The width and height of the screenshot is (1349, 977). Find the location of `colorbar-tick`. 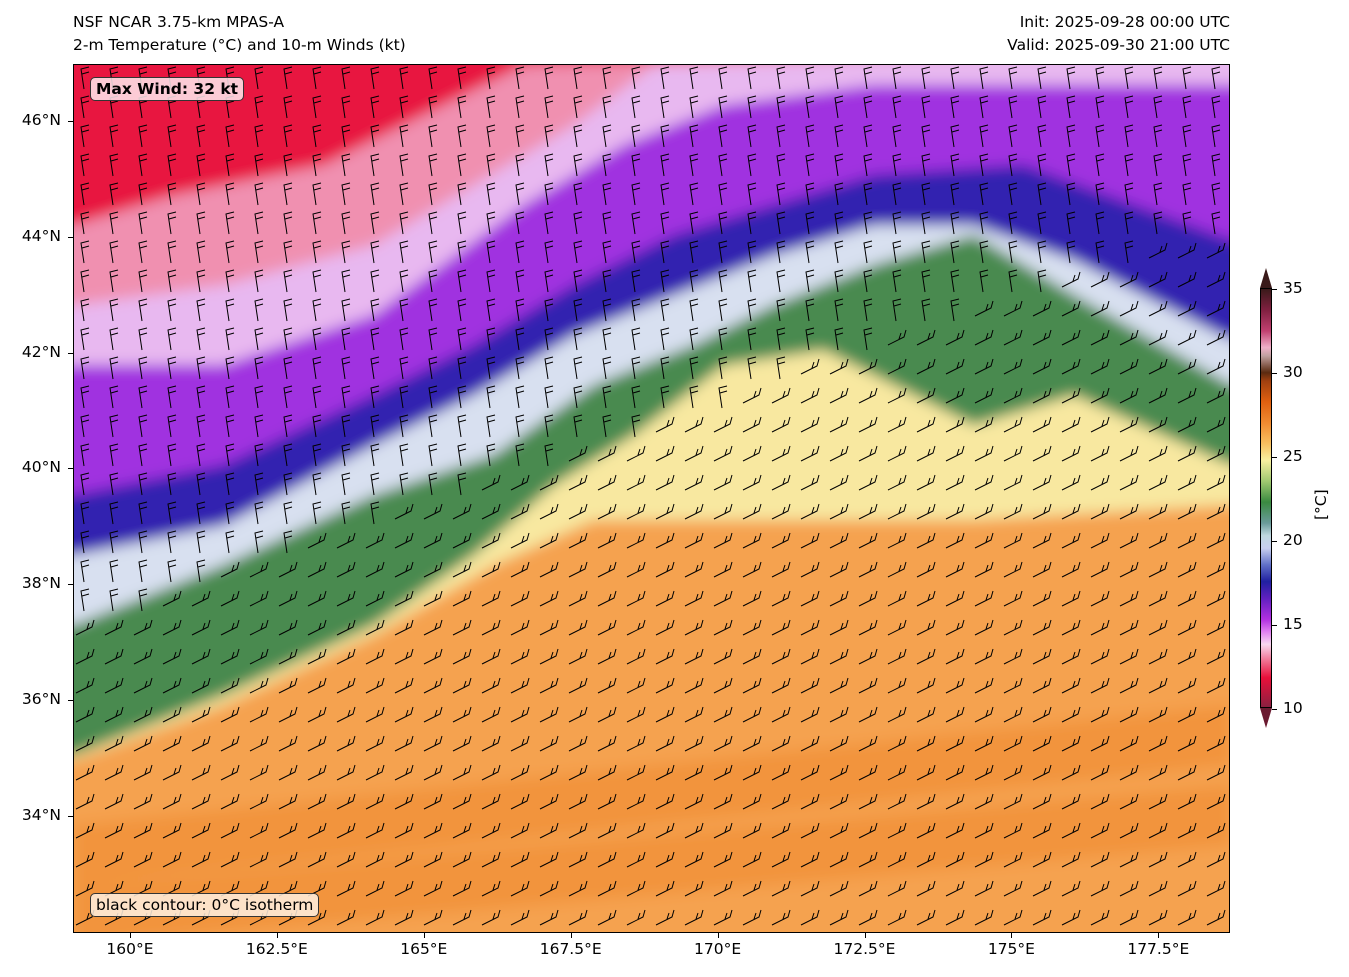

colorbar-tick is located at coordinates (1274, 541).